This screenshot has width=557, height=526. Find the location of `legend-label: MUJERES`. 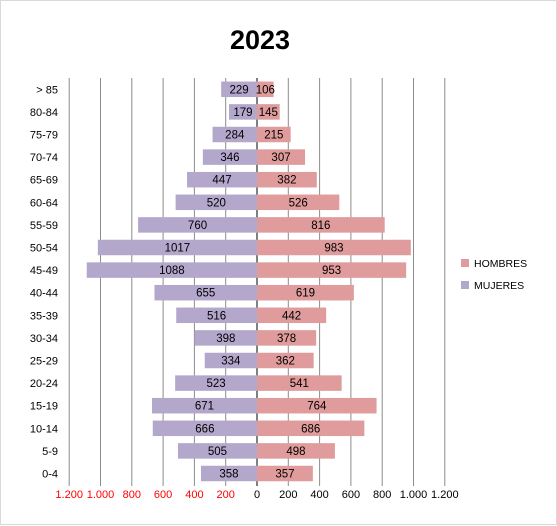

legend-label: MUJERES is located at coordinates (499, 286).